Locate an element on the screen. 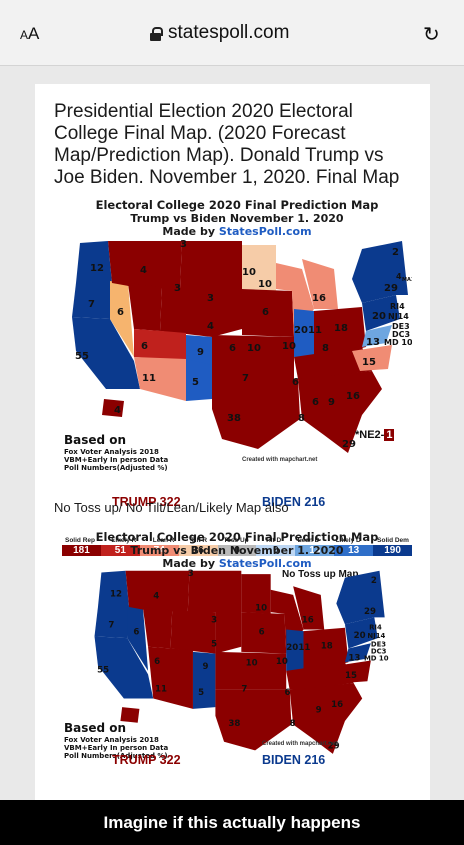 The width and height of the screenshot is (464, 845). legend-label: Tilt D is located at coordinates (273, 540).